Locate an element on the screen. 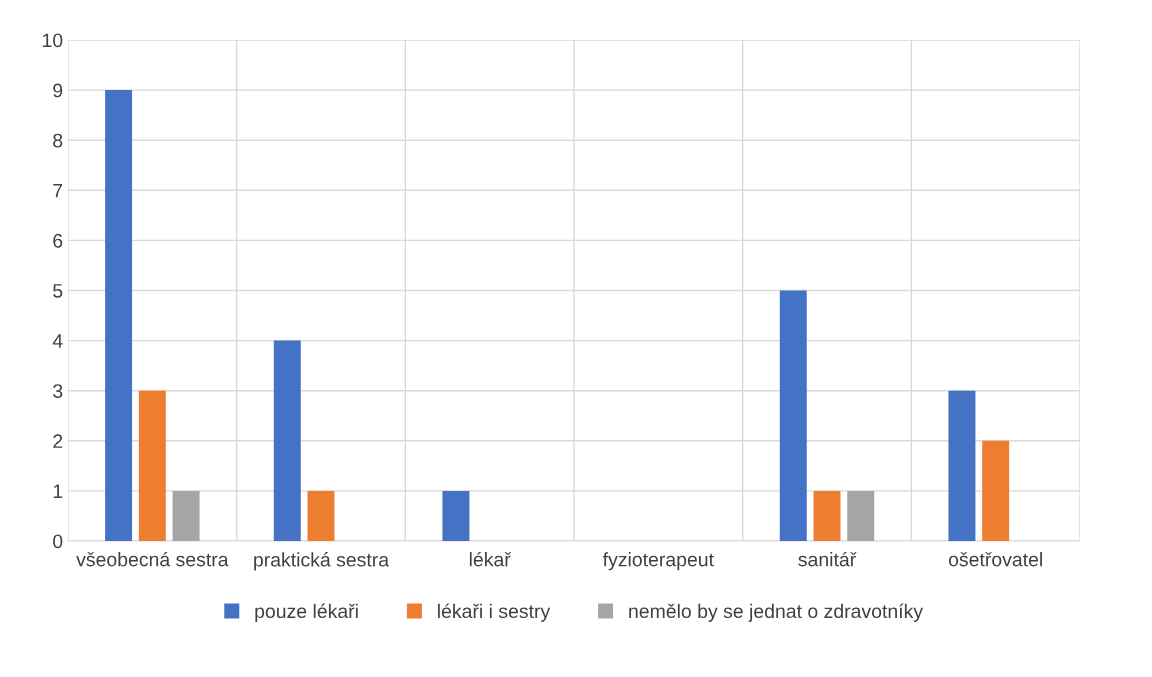 The image size is (1152, 677). x-tick-label: fyzioterapeut is located at coordinates (658, 561).